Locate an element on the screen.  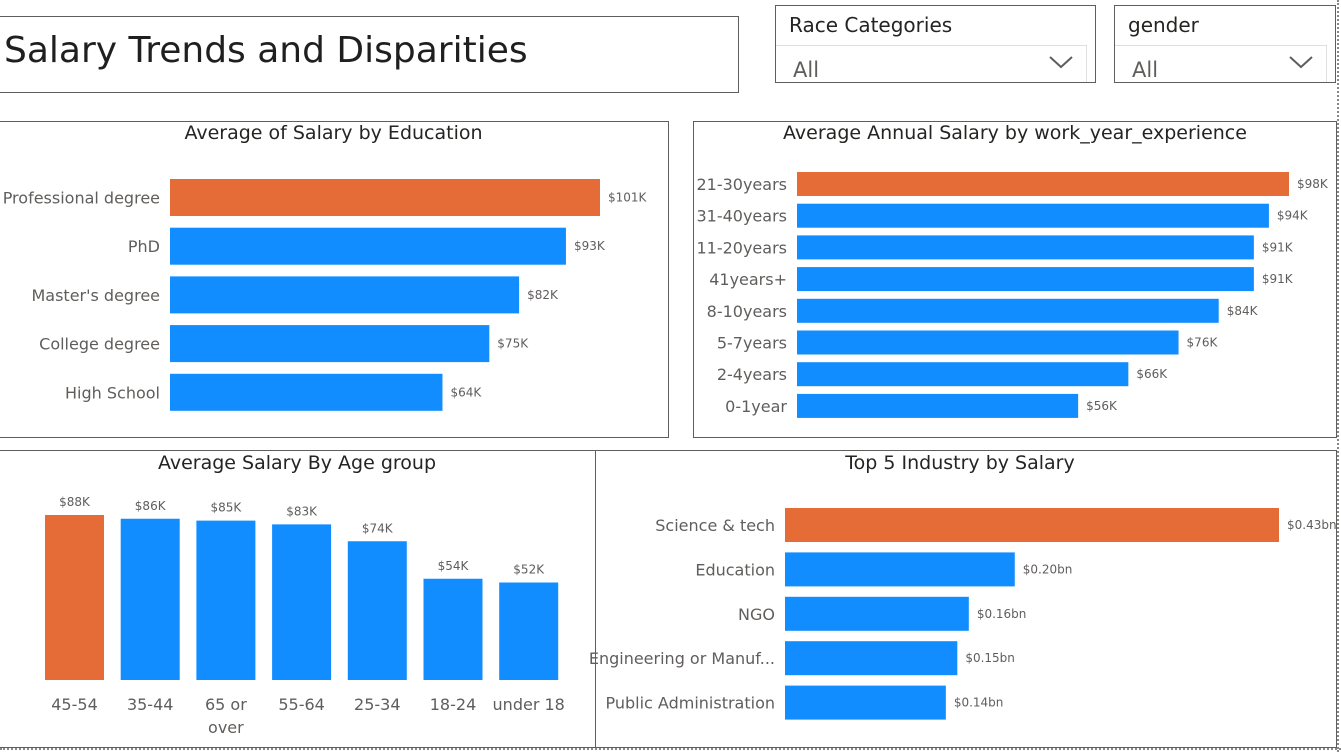
experience-data-label: $94K is located at coordinates (1293, 216).